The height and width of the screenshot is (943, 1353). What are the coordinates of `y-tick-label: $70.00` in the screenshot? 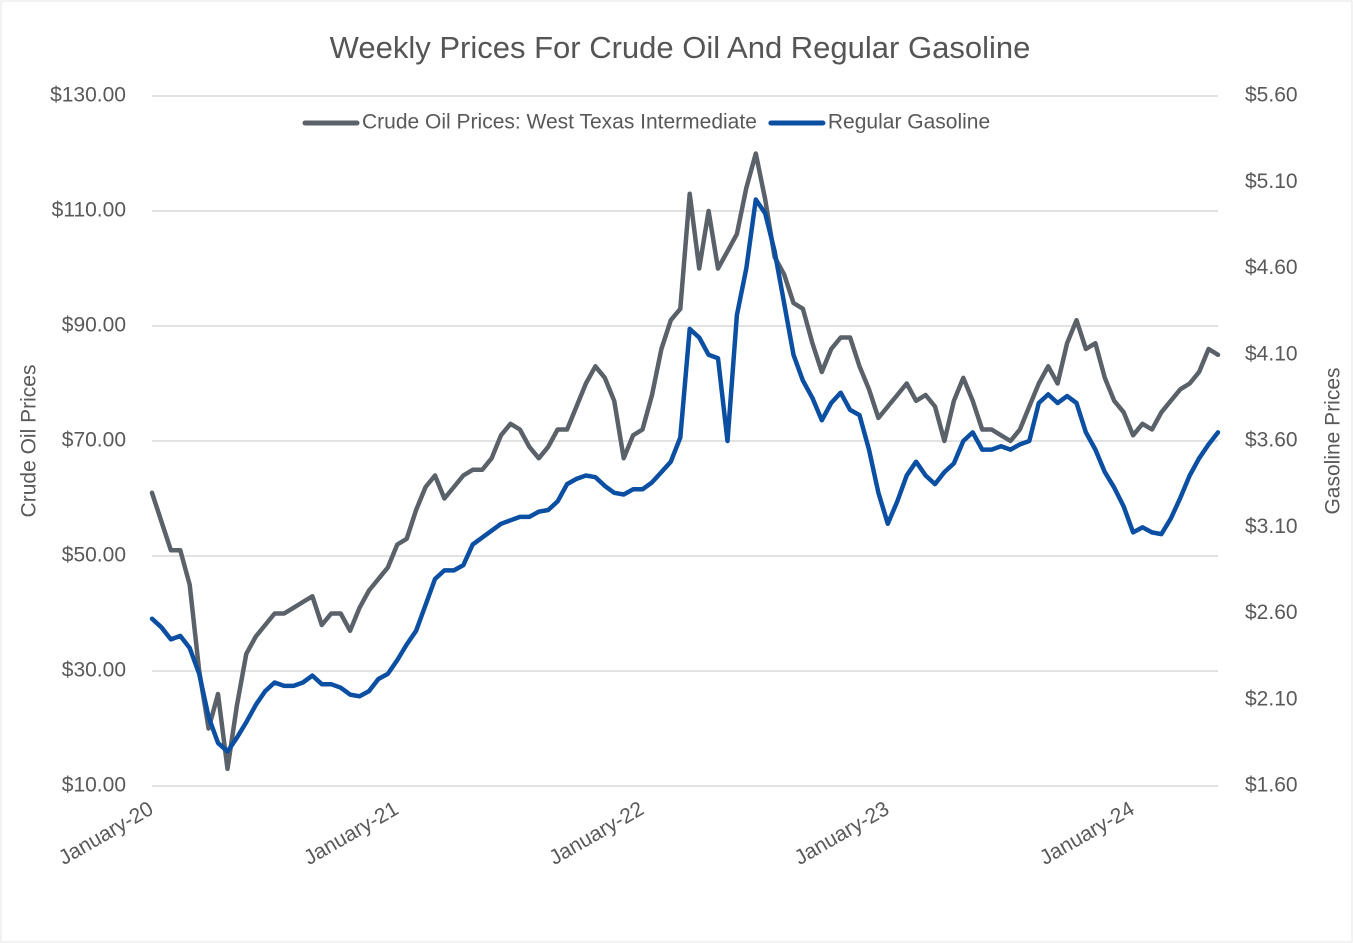 It's located at (94, 440).